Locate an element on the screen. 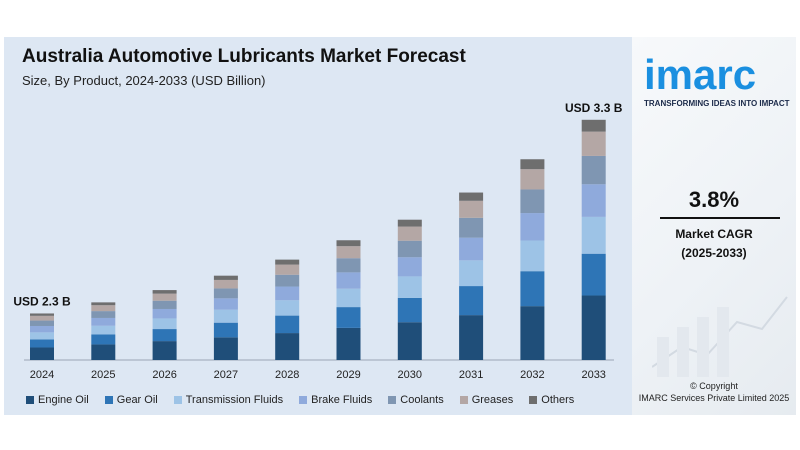  x-tick-label-2029: 2029 is located at coordinates (348, 375).